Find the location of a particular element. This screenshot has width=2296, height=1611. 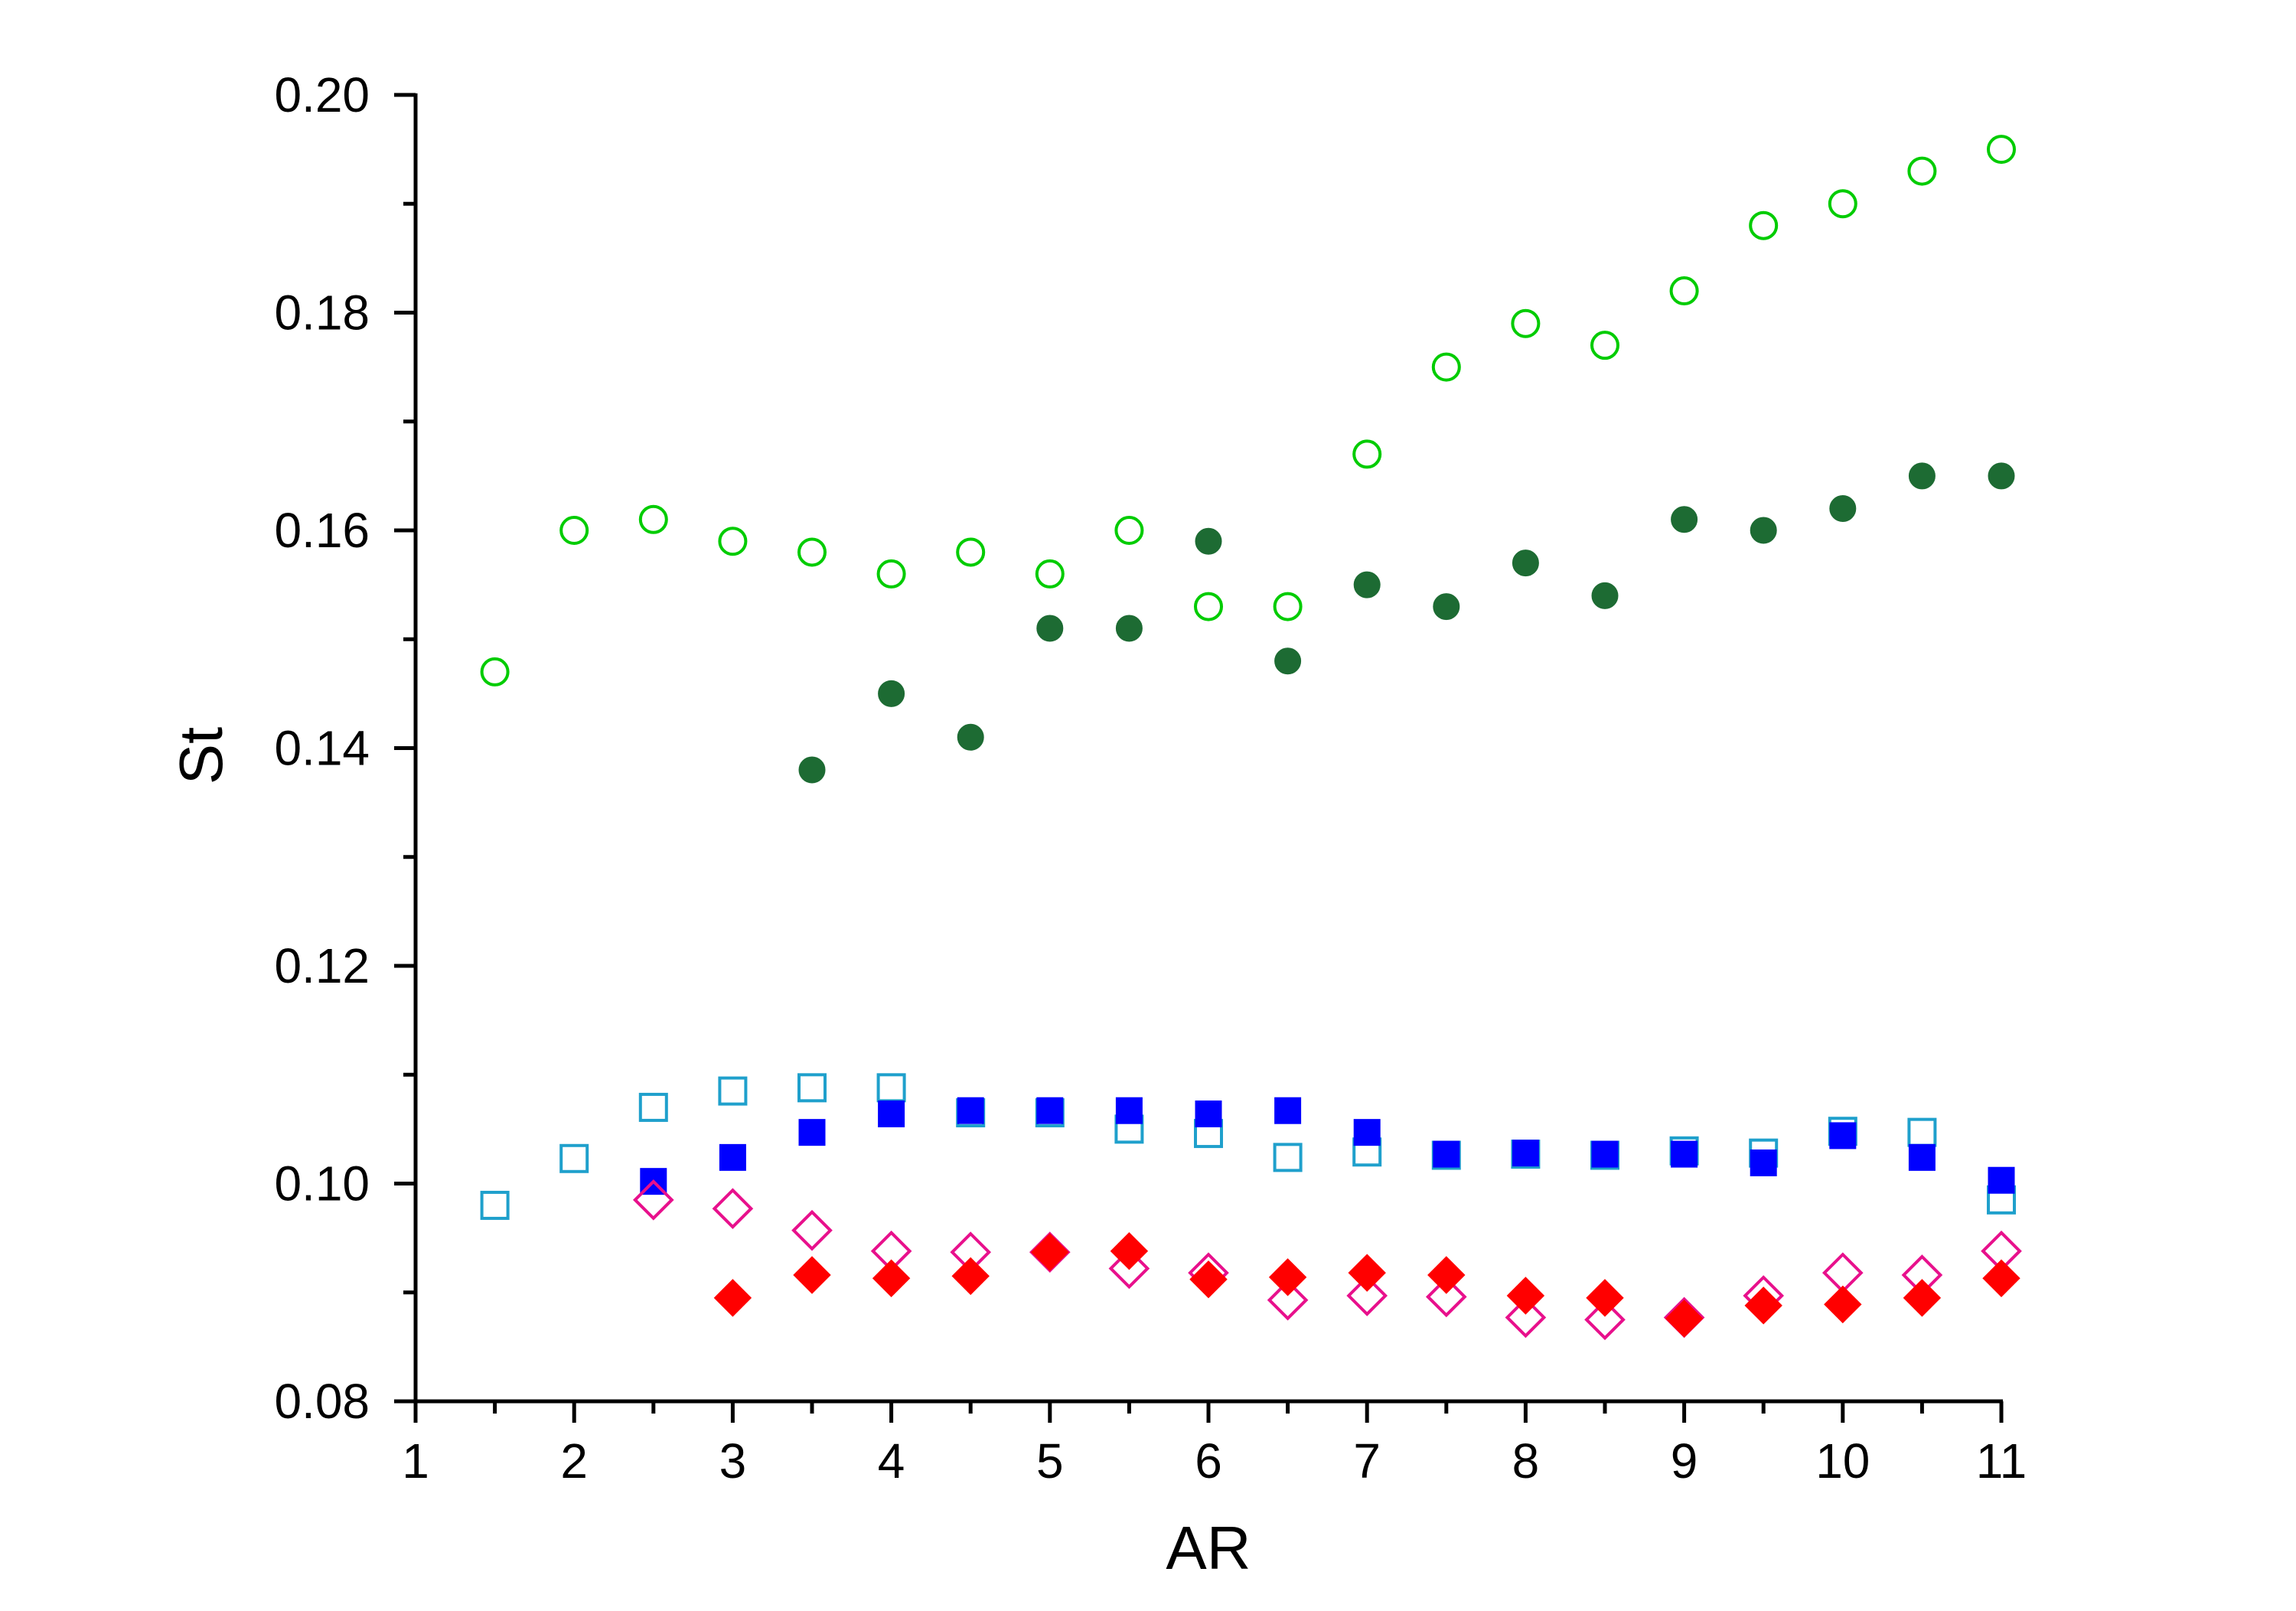

x-tick-label: 8 is located at coordinates (1526, 1461).